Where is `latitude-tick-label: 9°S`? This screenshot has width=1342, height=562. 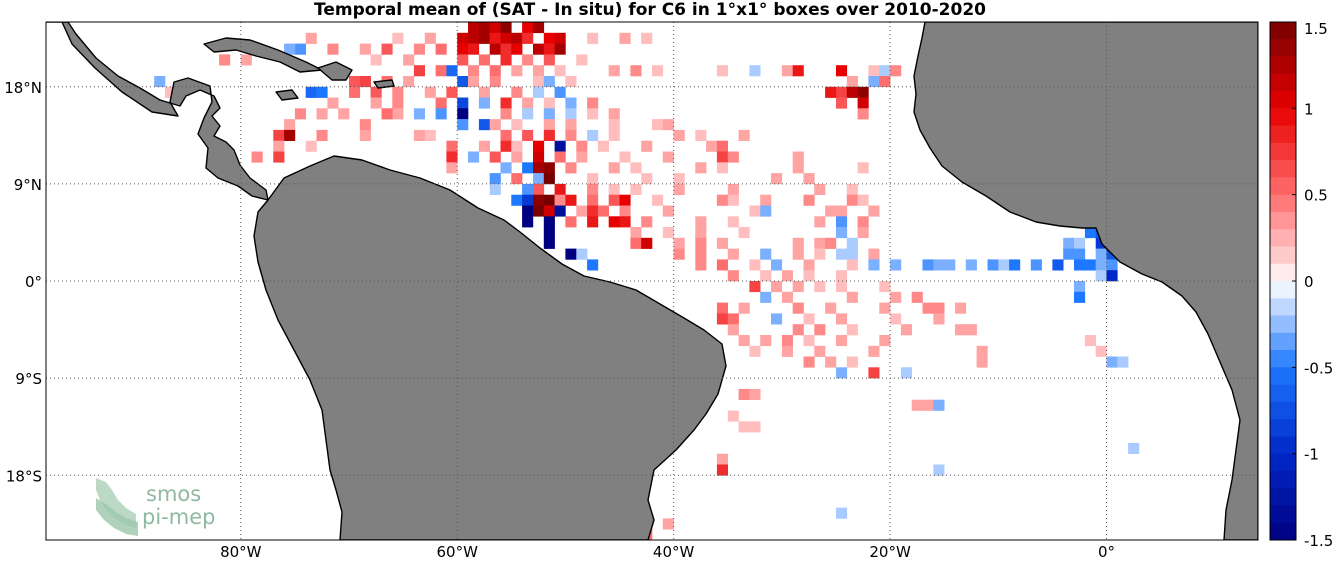 latitude-tick-label: 9°S is located at coordinates (28, 379).